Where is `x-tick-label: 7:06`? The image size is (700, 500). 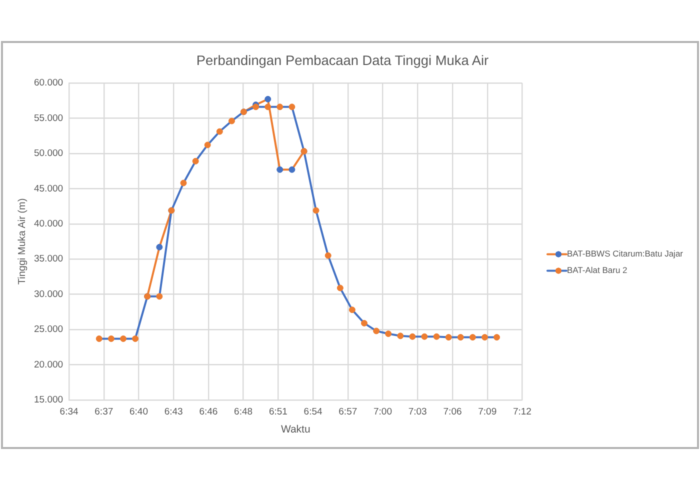 x-tick-label: 7:06 is located at coordinates (452, 412).